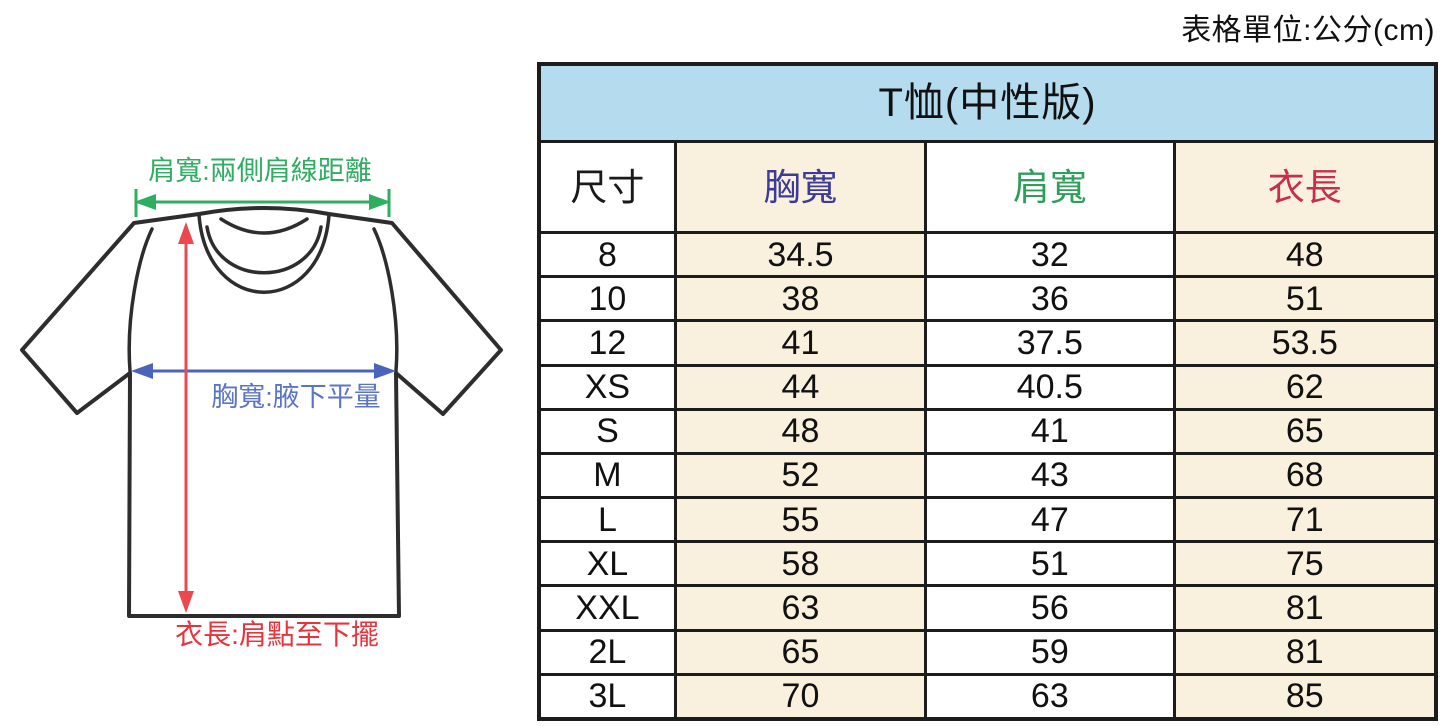 This screenshot has height=726, width=1445. What do you see at coordinates (1305, 564) in the screenshot?
I see `length-cell: 75` at bounding box center [1305, 564].